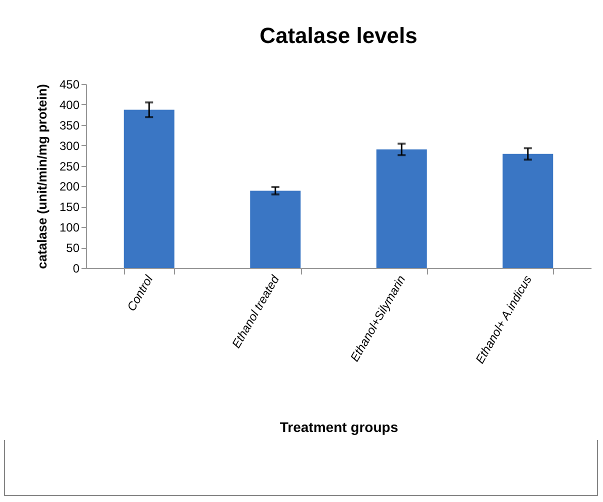 The width and height of the screenshot is (603, 502). Describe the element at coordinates (69, 125) in the screenshot. I see `y-tick-label: 350` at that location.